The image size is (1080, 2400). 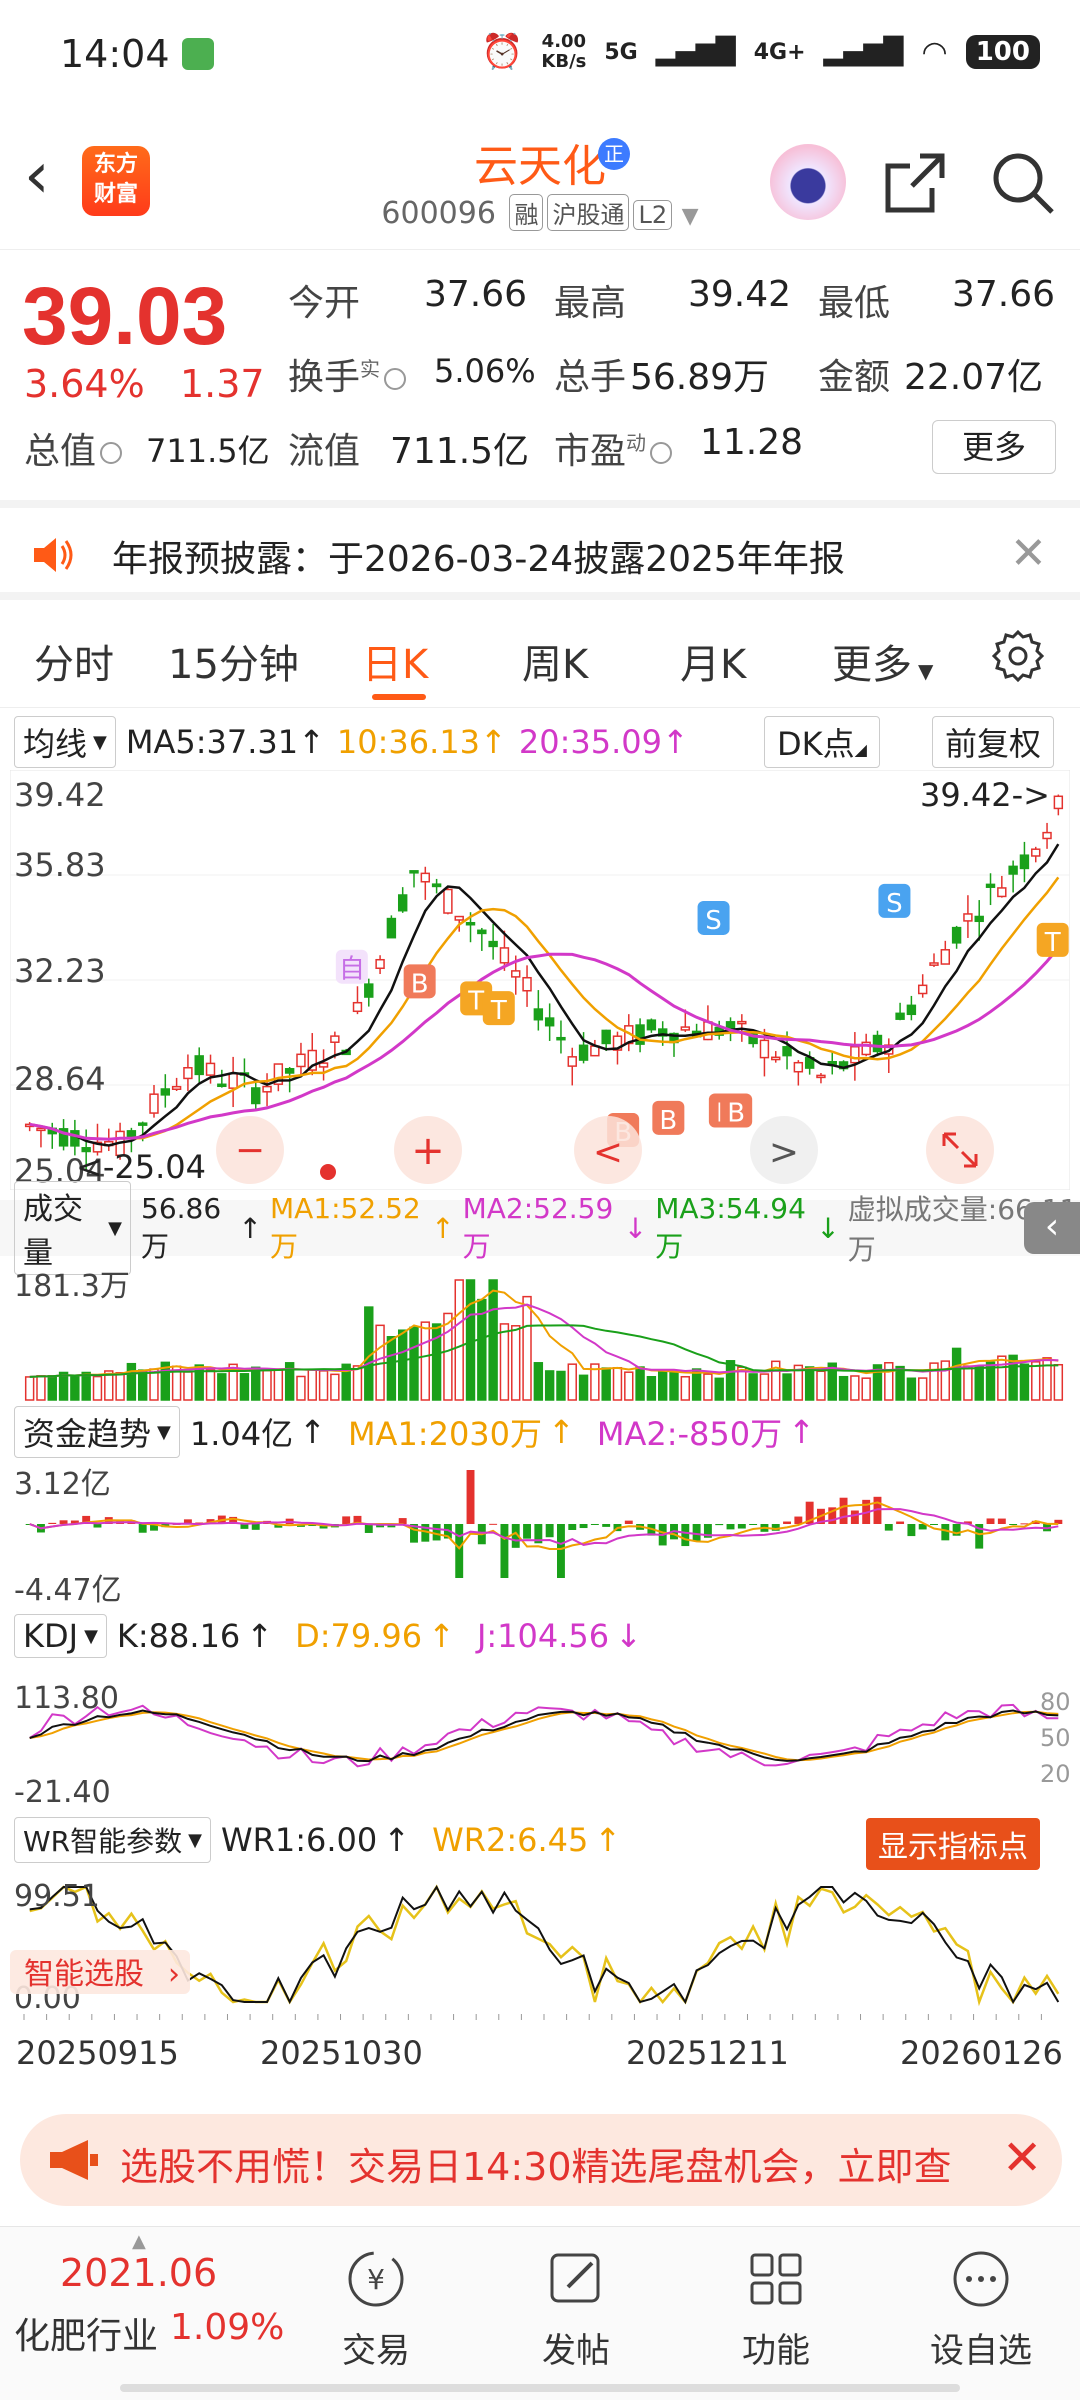 I want to click on eastmoney-logo-icon: 东方 财富, so click(x=116, y=181).